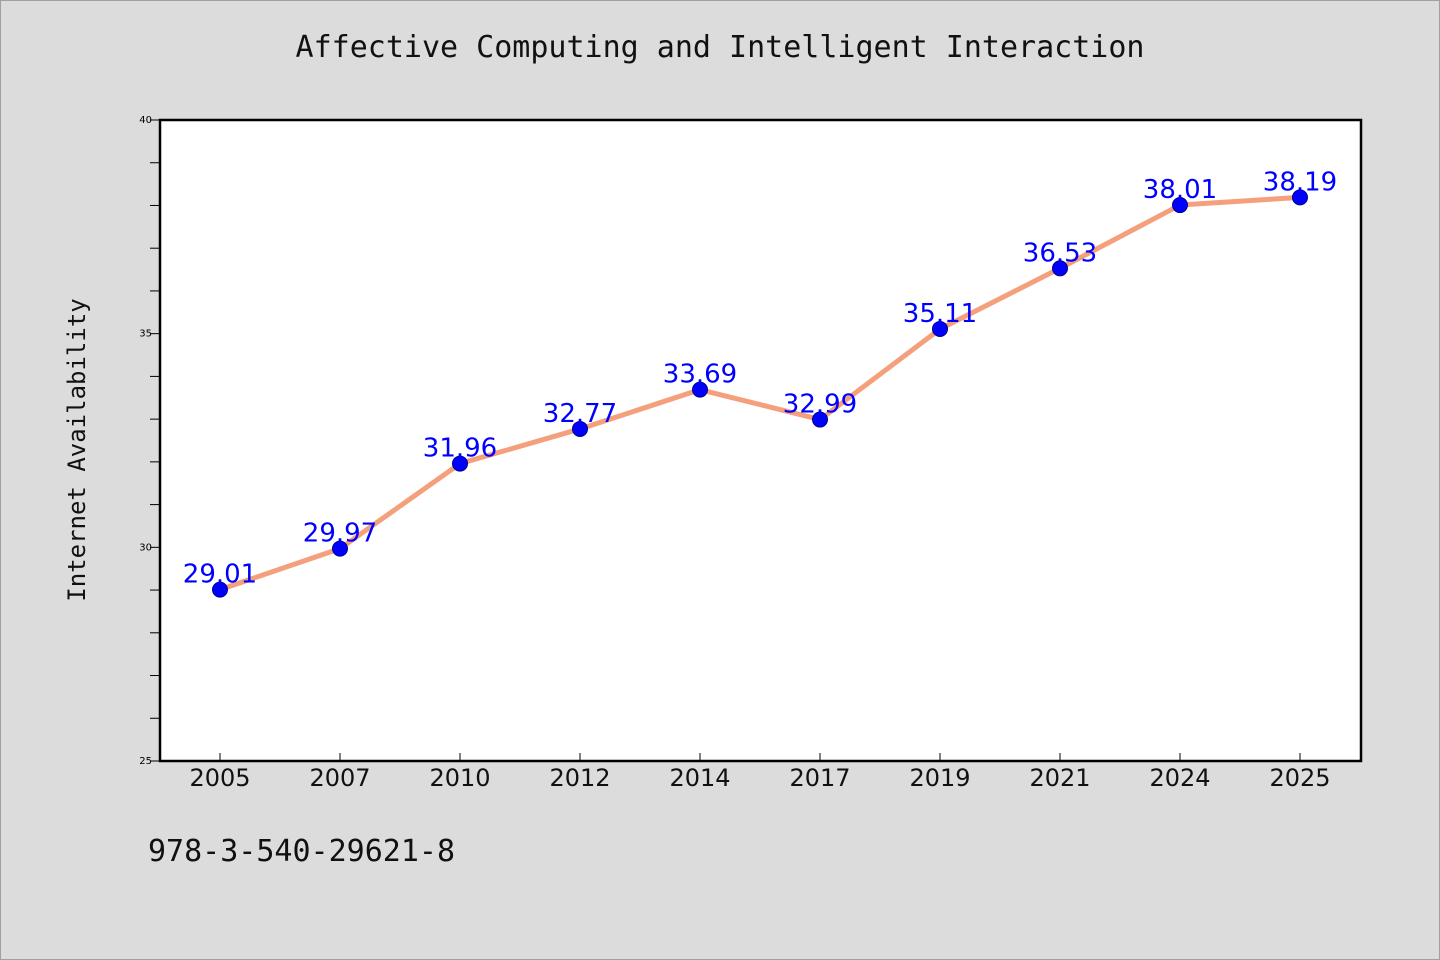  Describe the element at coordinates (579, 778) in the screenshot. I see `x-tick-label: 2012` at that location.